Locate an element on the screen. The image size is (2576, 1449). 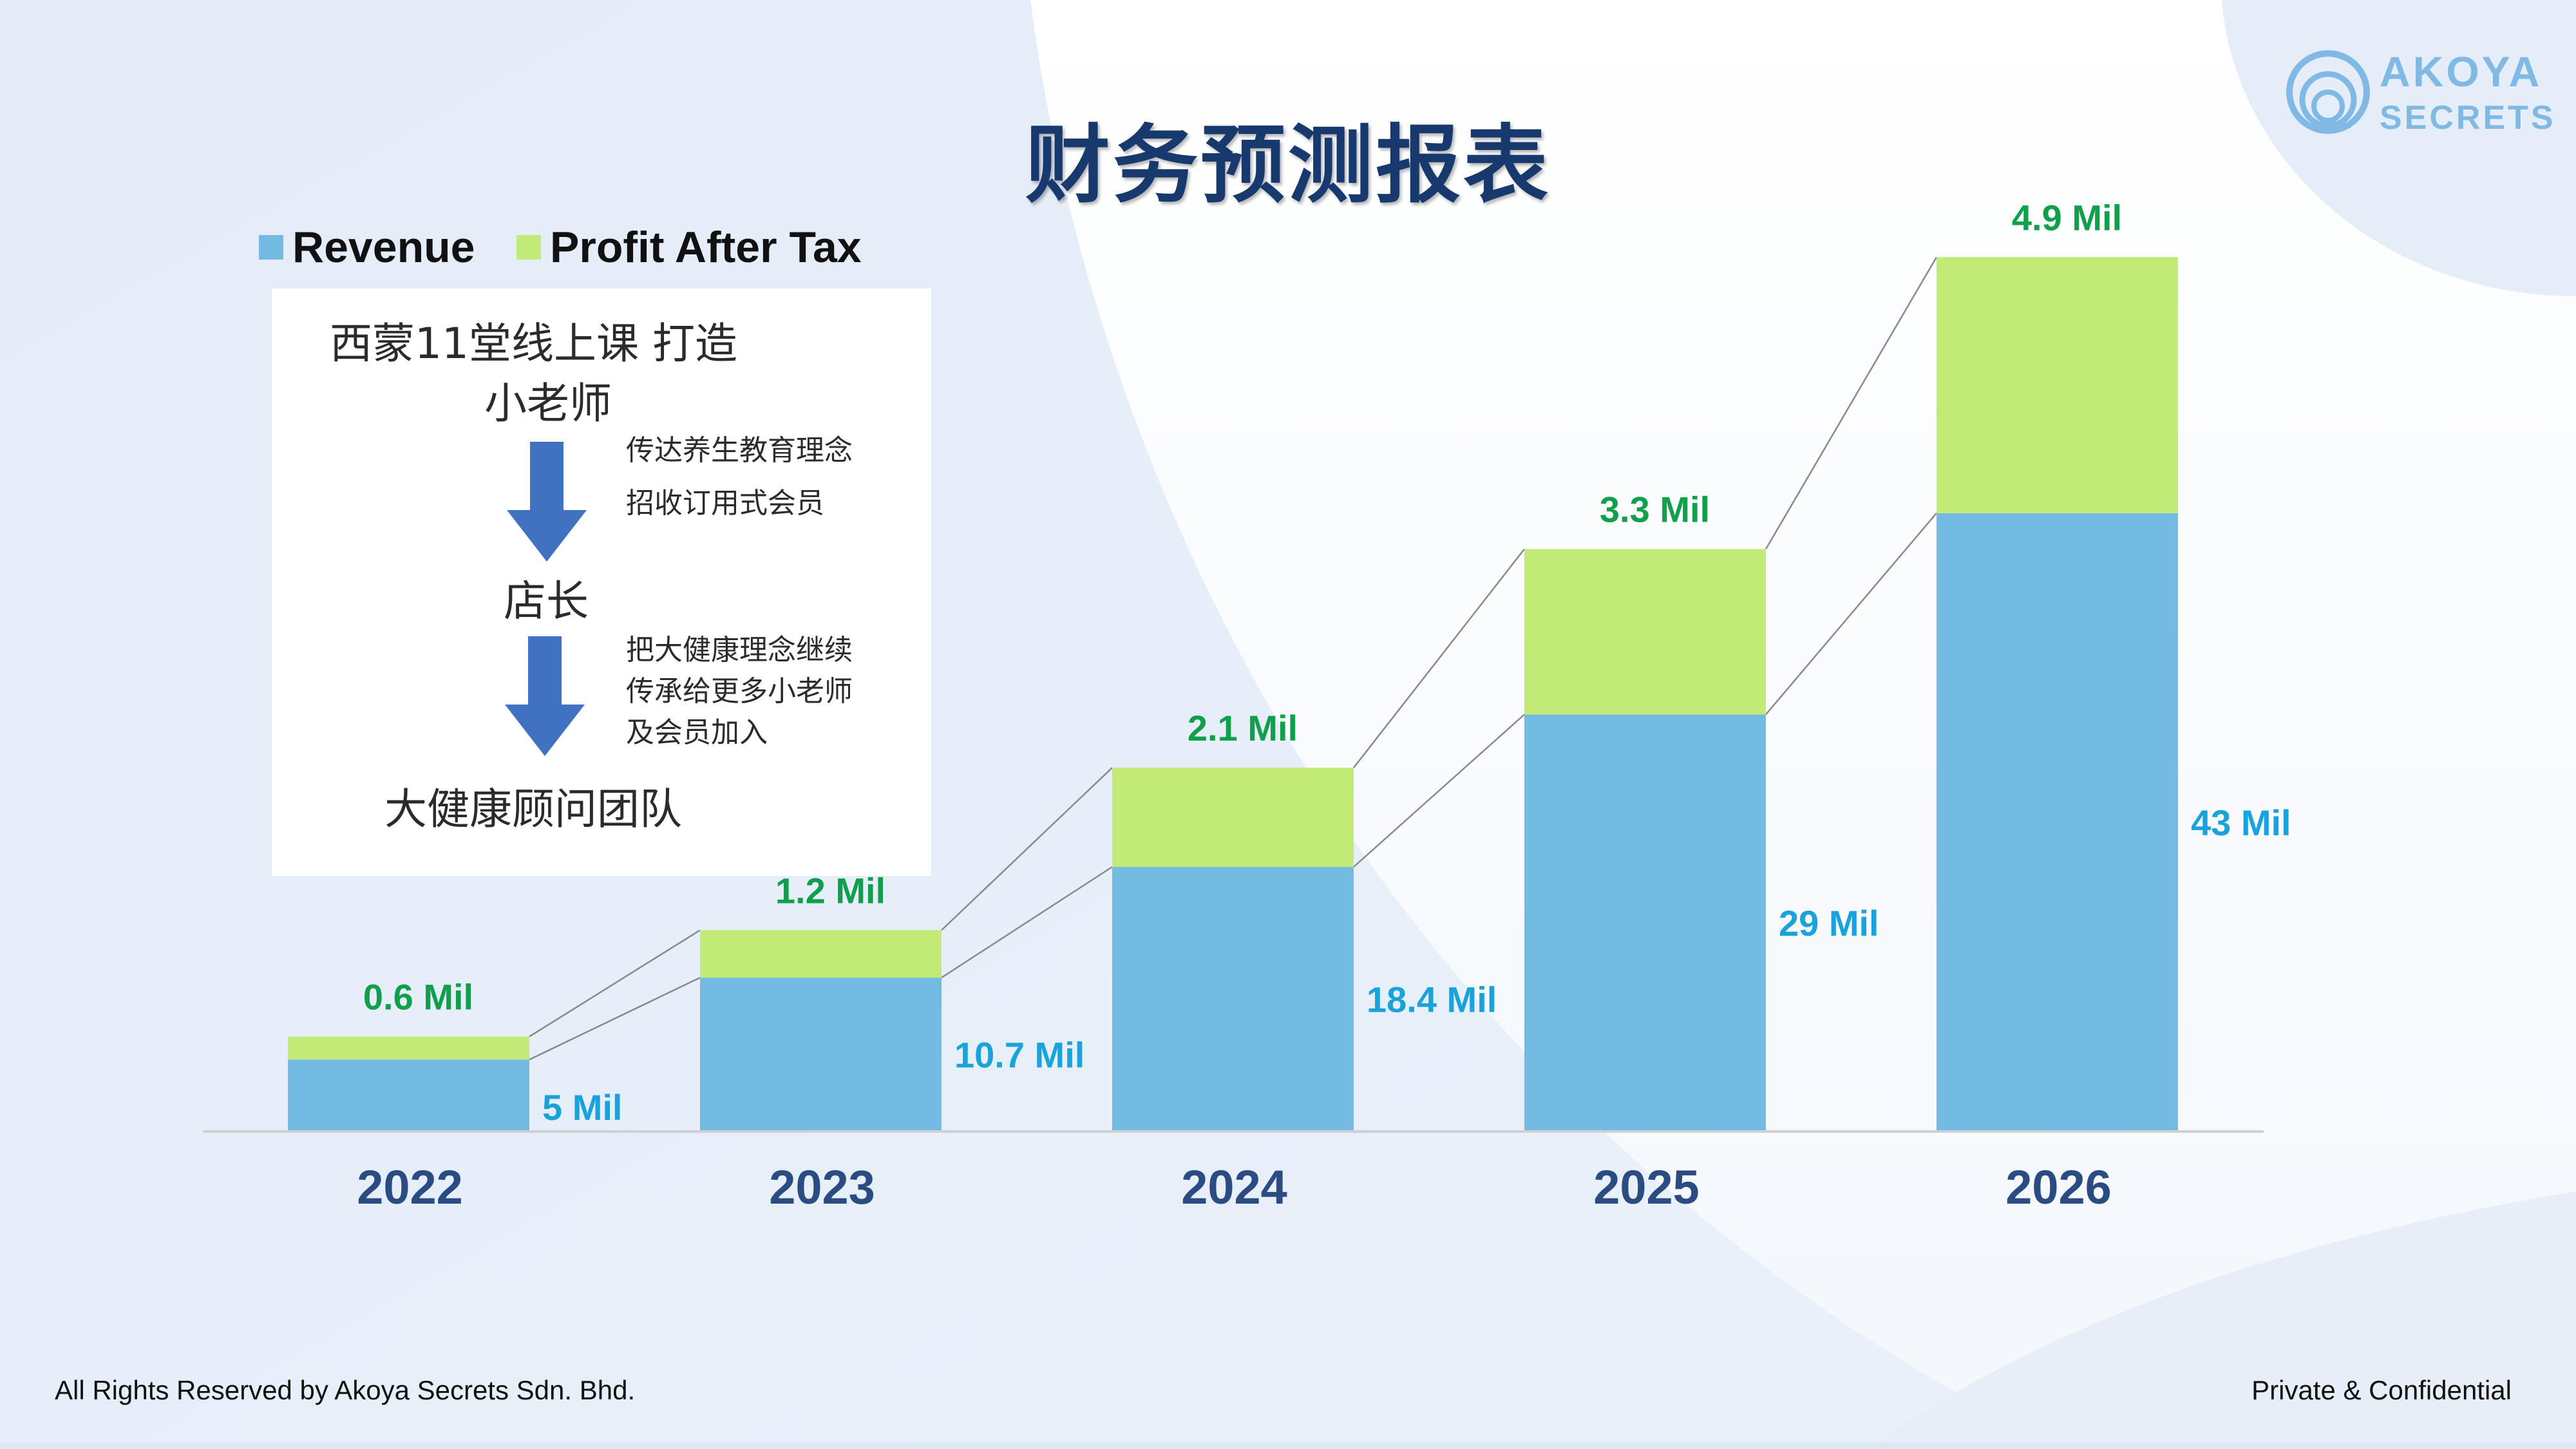
data-label-revenue: 43 Mil is located at coordinates (2241, 822).